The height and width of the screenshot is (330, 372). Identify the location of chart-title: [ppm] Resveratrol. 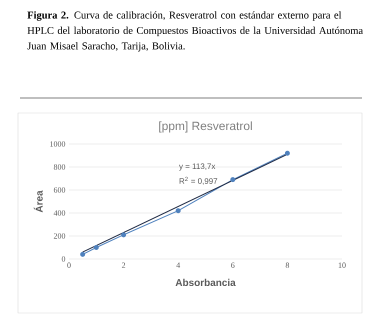
(205, 127).